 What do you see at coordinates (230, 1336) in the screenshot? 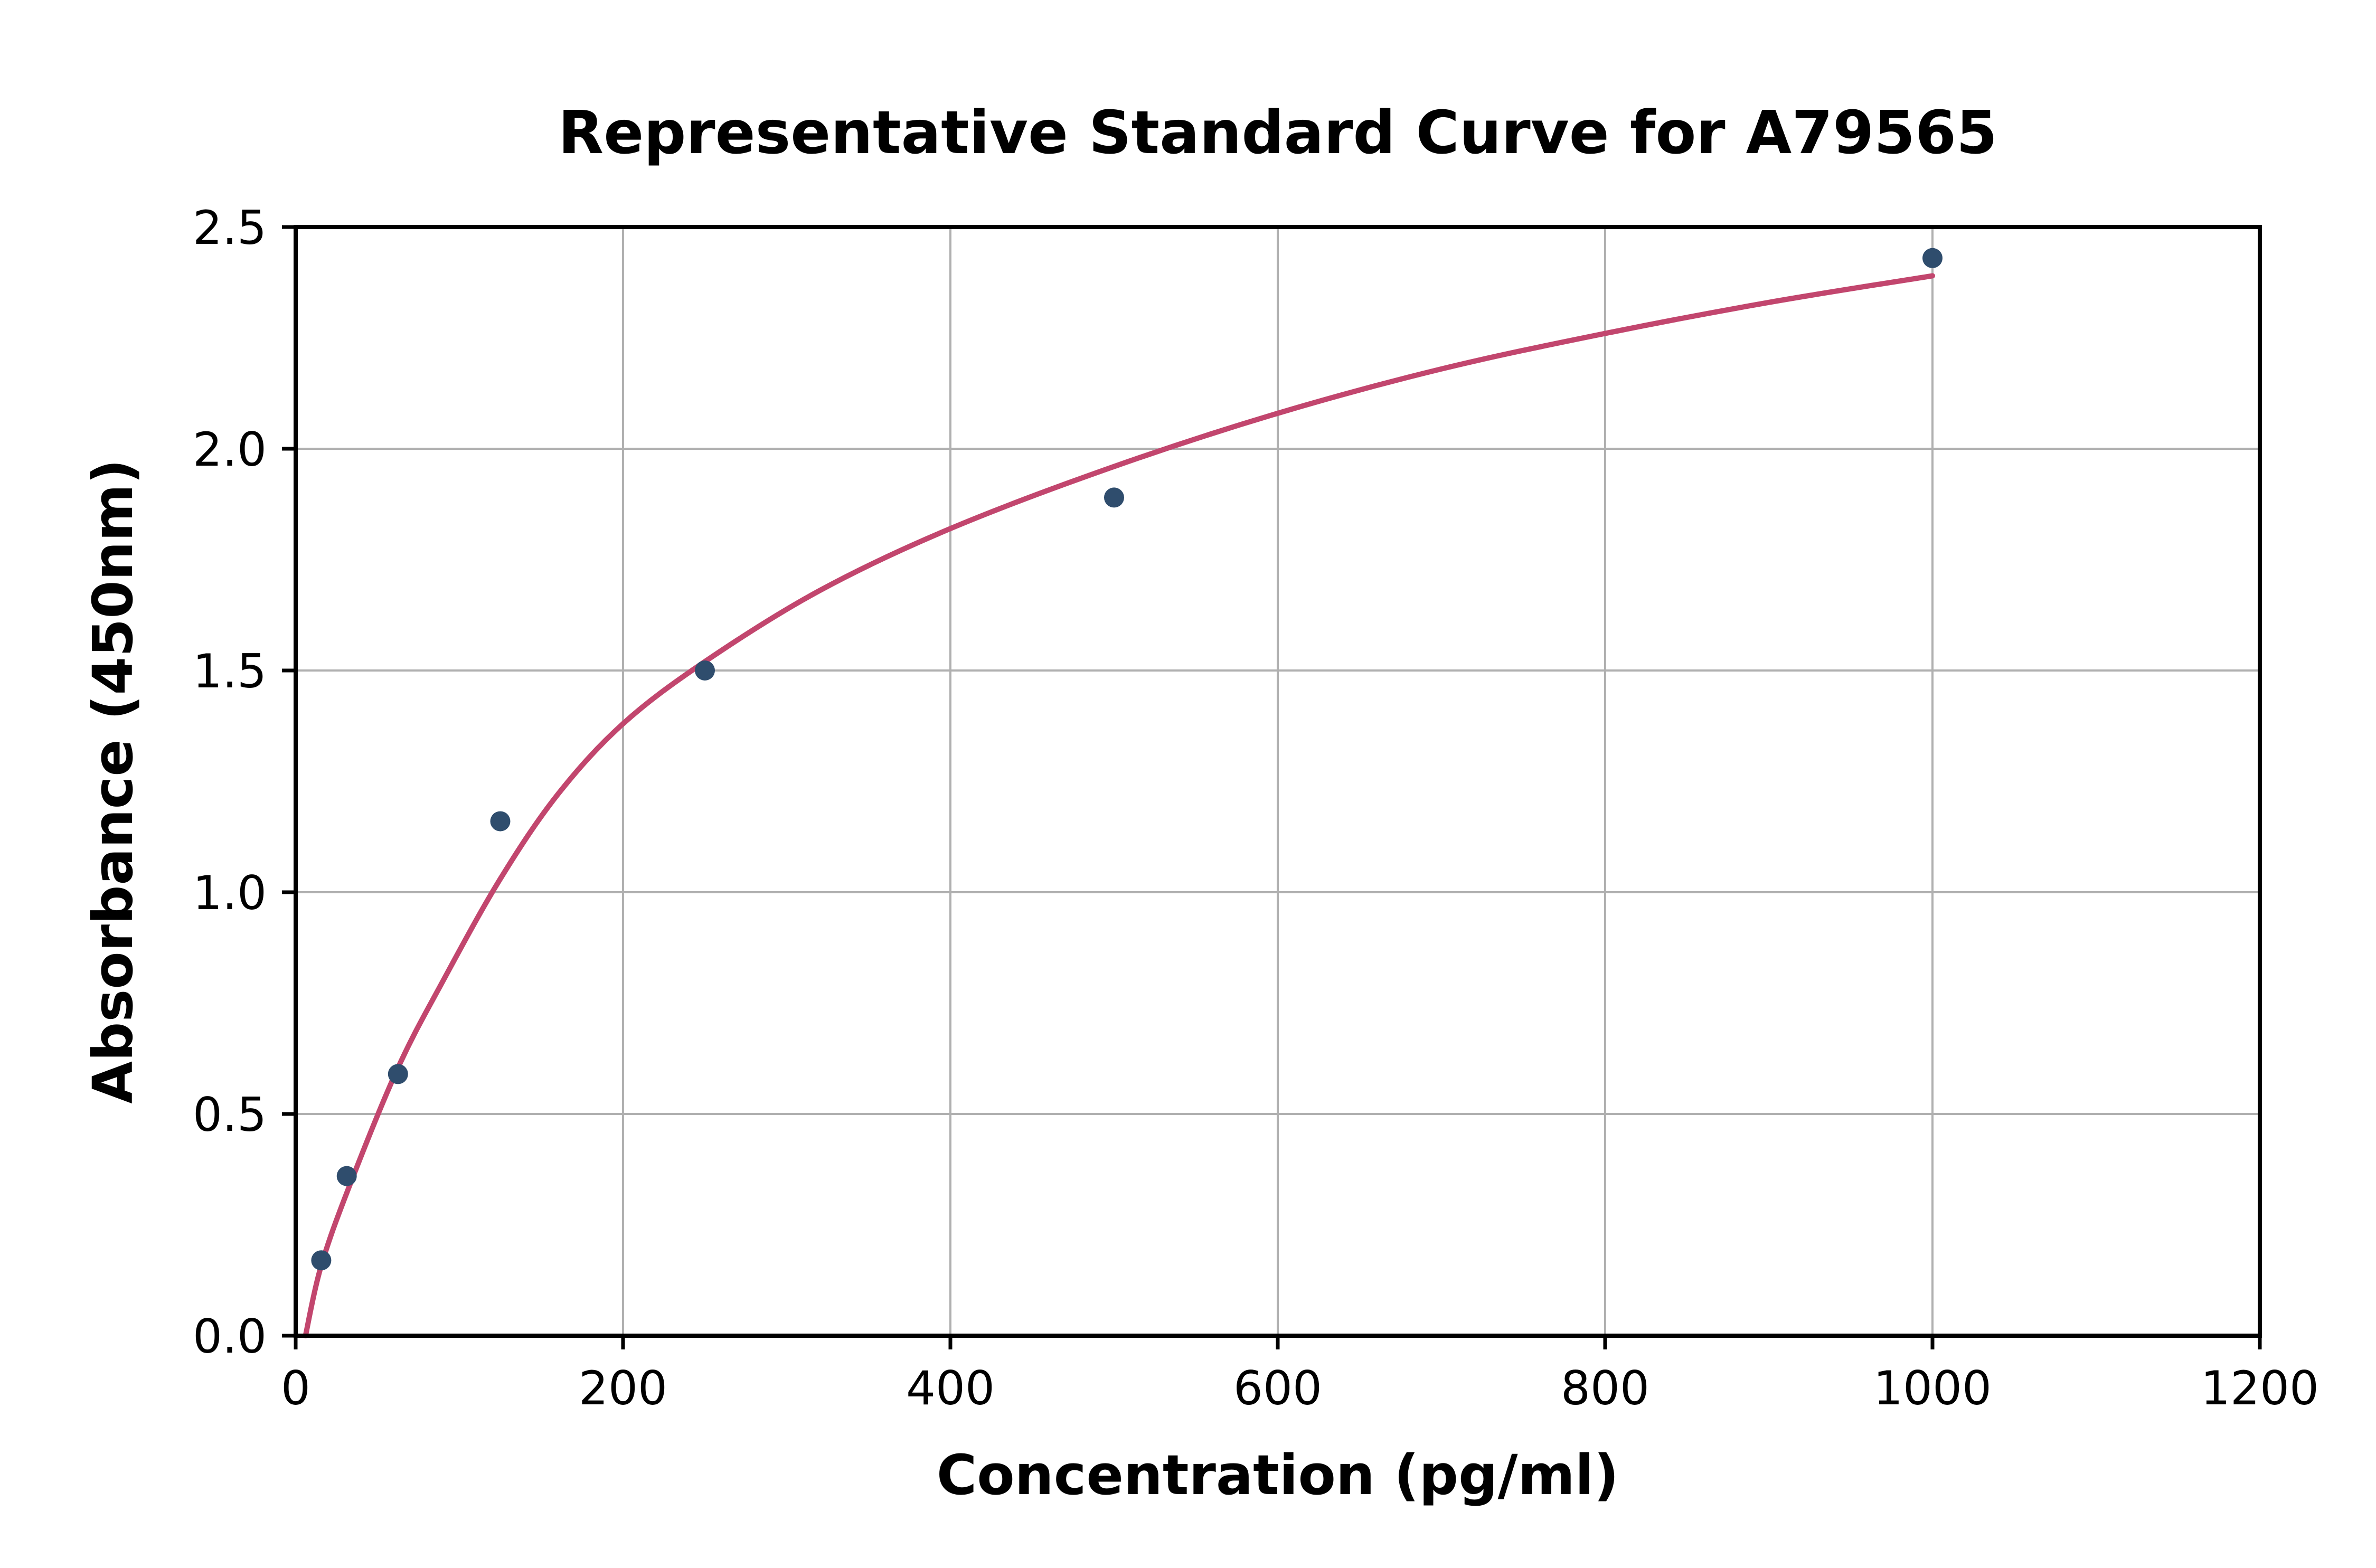
I see `y-tick-label: 0.0` at bounding box center [230, 1336].